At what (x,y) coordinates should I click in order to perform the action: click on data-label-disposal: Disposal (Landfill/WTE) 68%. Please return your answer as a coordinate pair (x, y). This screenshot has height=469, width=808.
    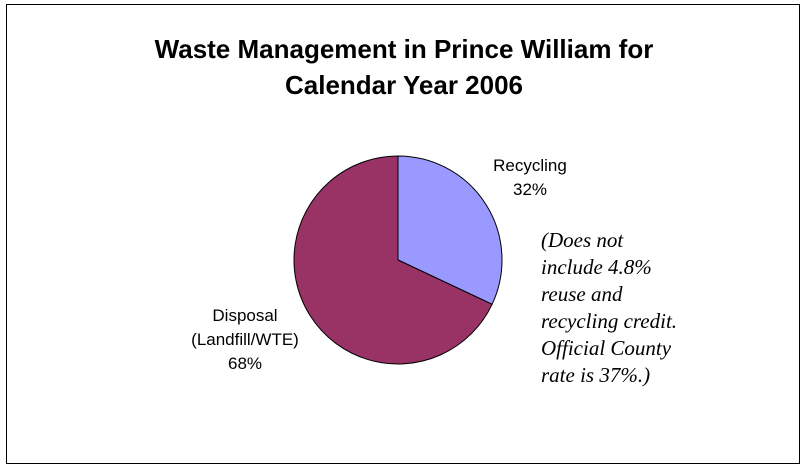
    Looking at the image, I should click on (245, 340).